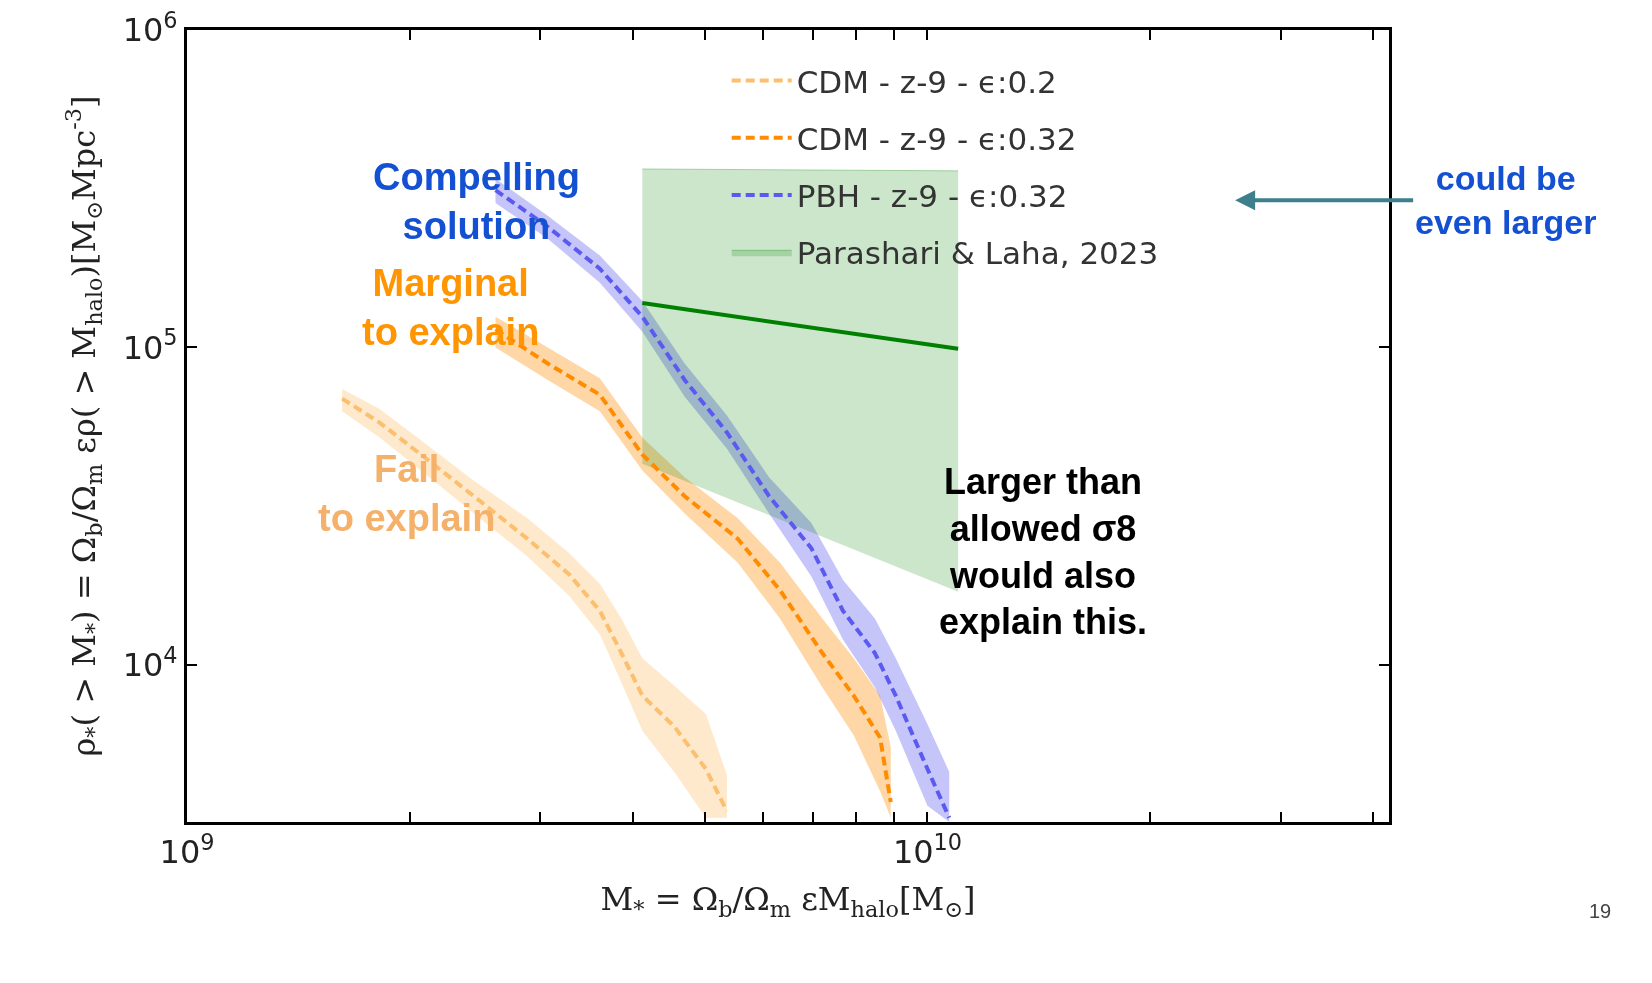 The image size is (1652, 983). Describe the element at coordinates (1506, 200) in the screenshot. I see `text: could be even larger` at that location.